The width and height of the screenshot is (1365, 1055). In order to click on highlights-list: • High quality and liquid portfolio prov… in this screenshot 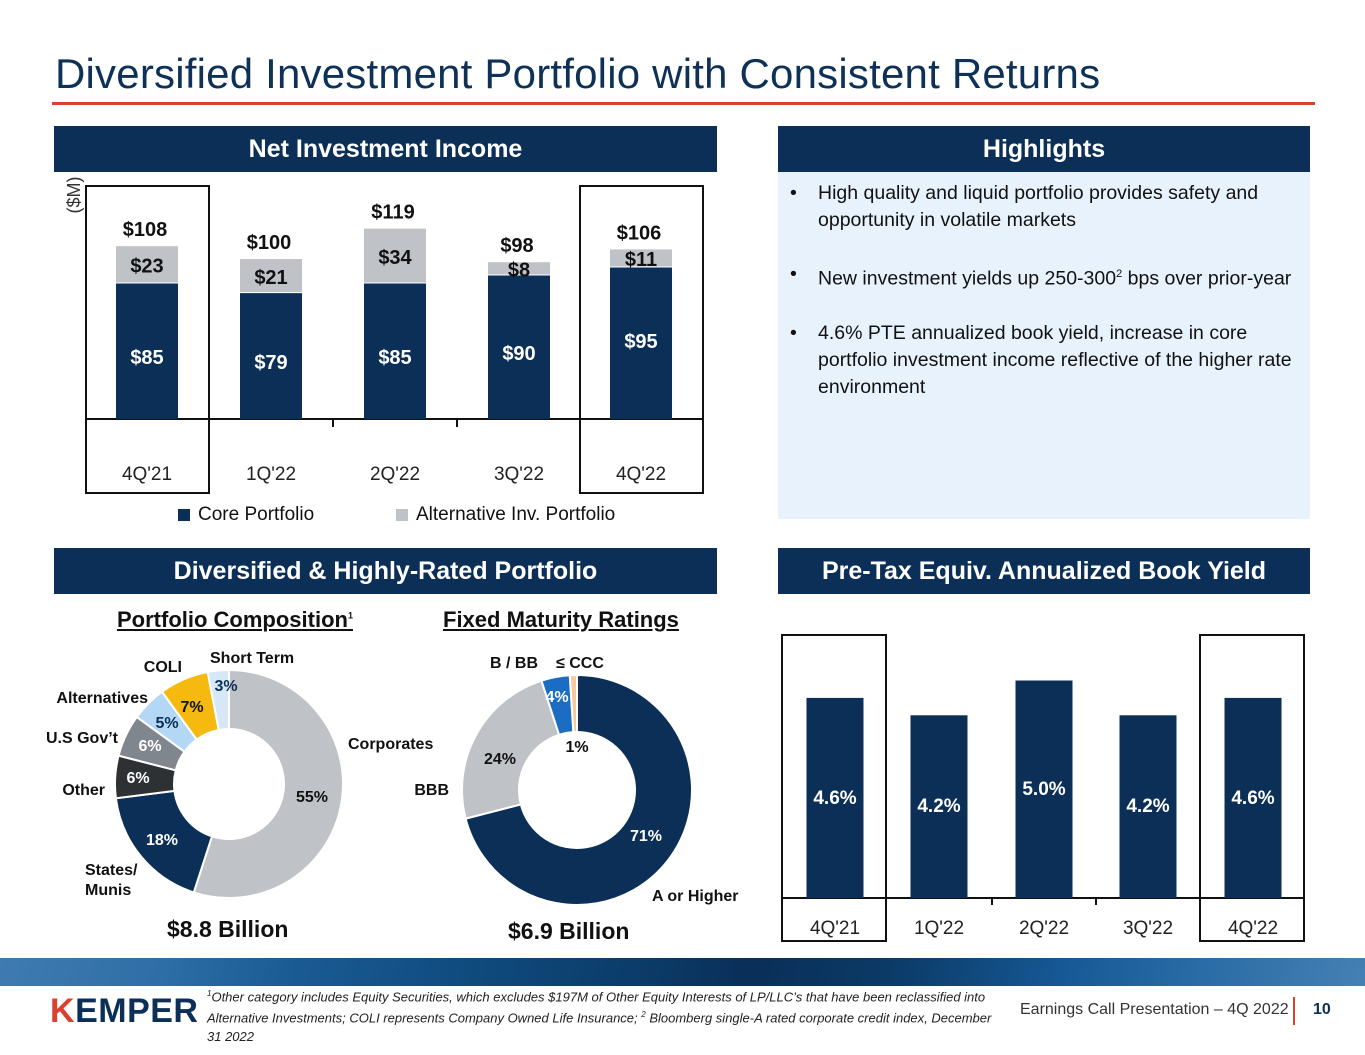, I will do `click(1047, 304)`.